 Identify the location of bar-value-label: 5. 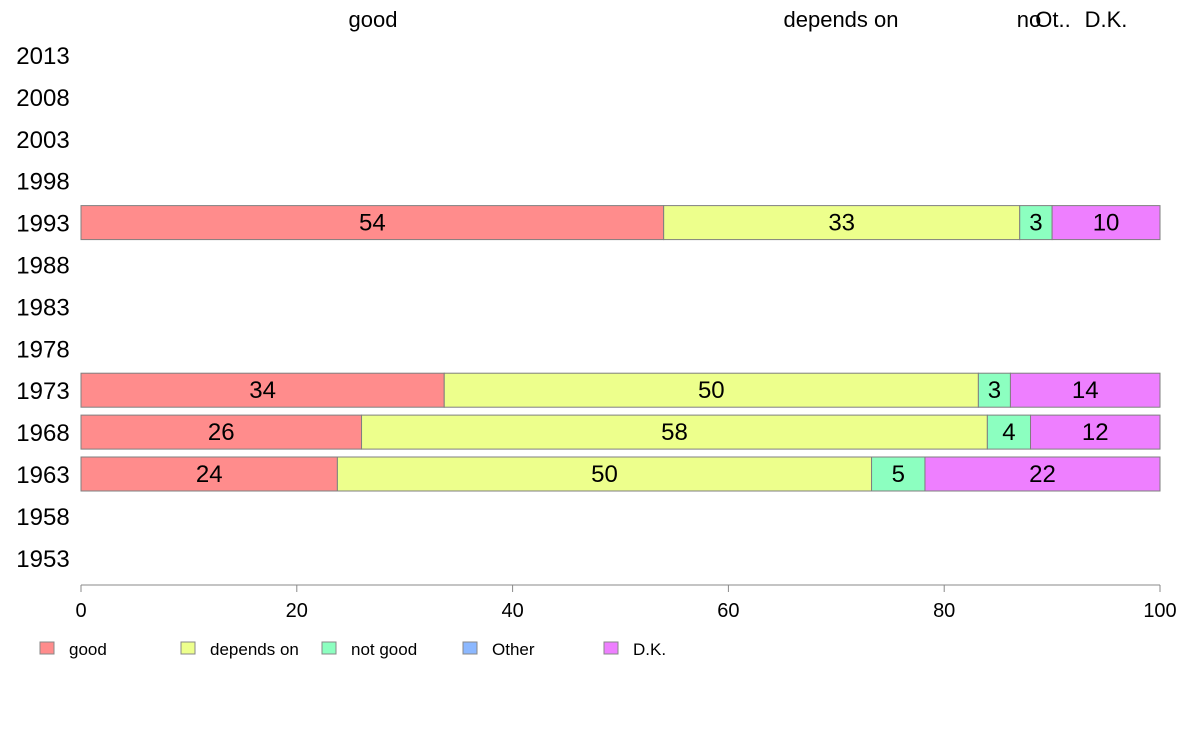
(898, 474).